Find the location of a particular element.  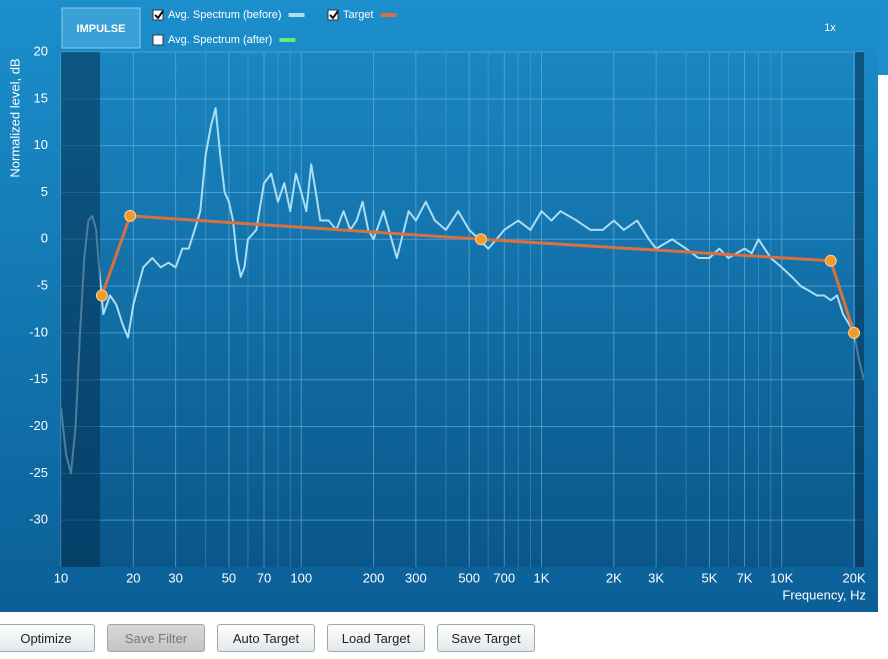

y-tick-label: -15 is located at coordinates (38, 378).